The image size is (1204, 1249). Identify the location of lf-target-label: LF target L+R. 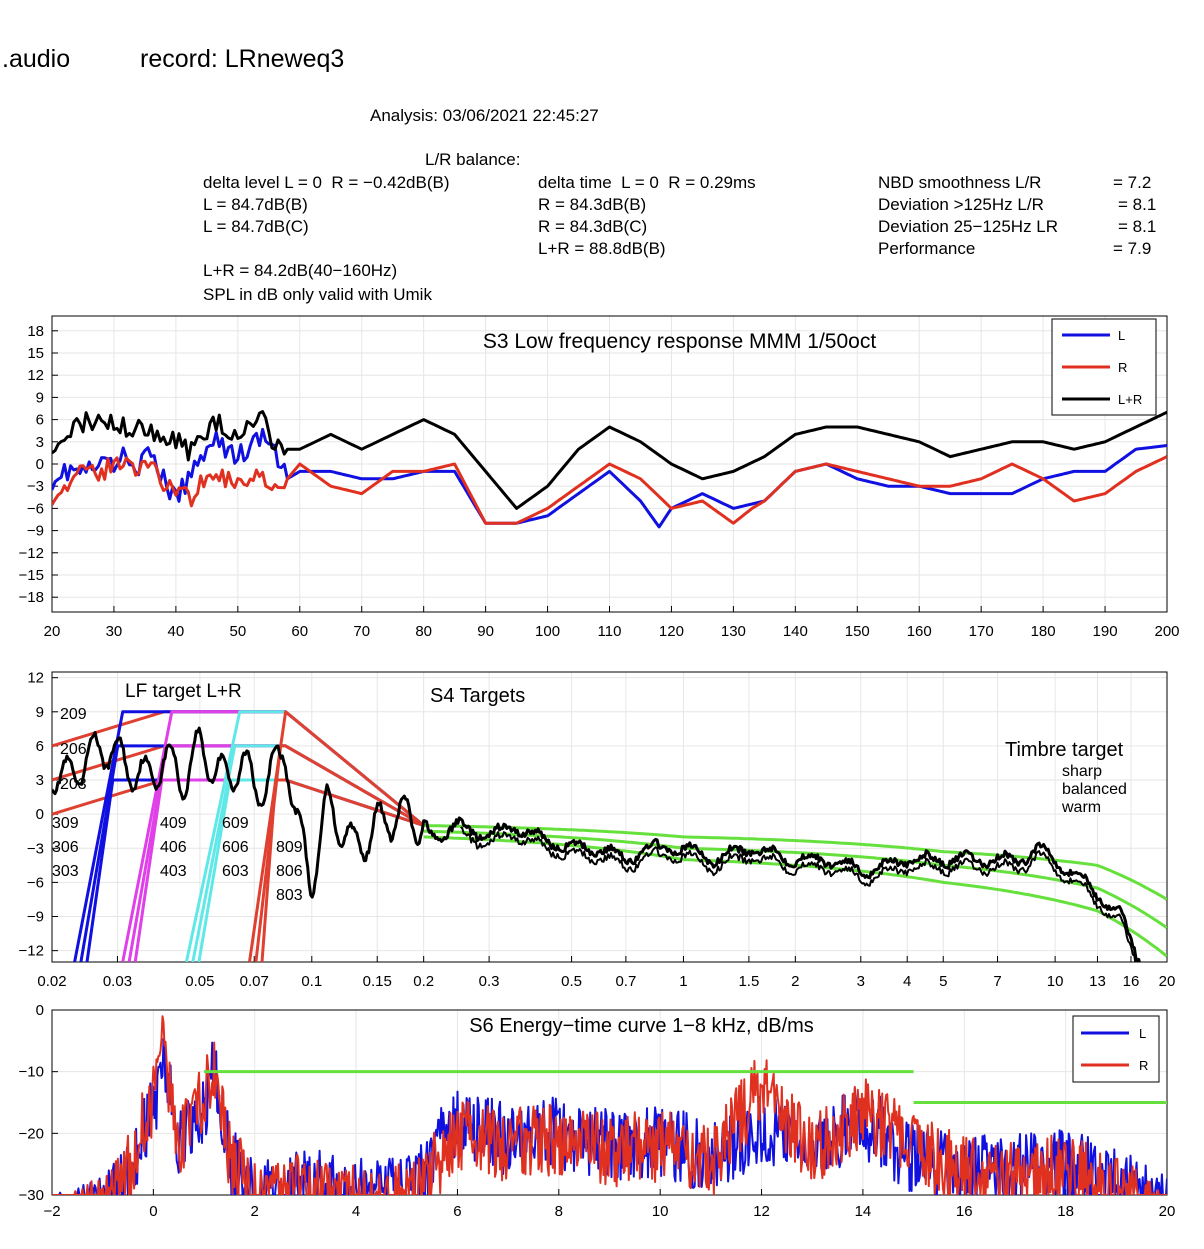
(183, 691).